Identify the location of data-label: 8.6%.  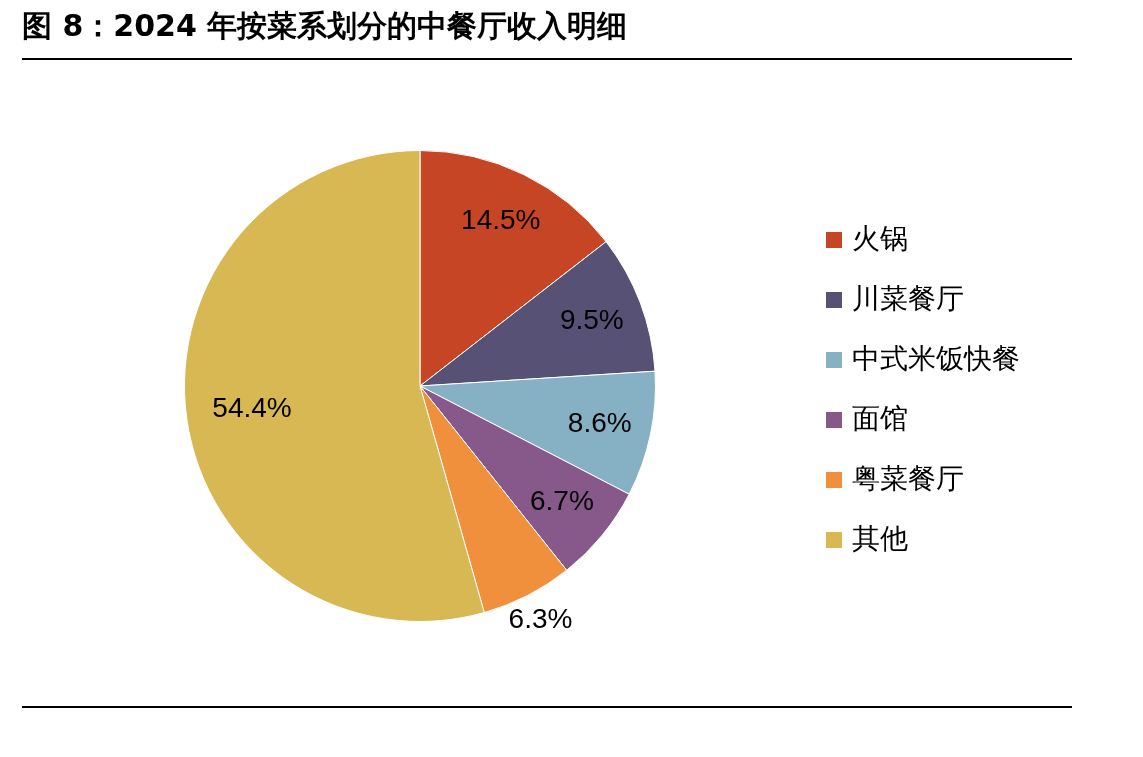
(599, 422).